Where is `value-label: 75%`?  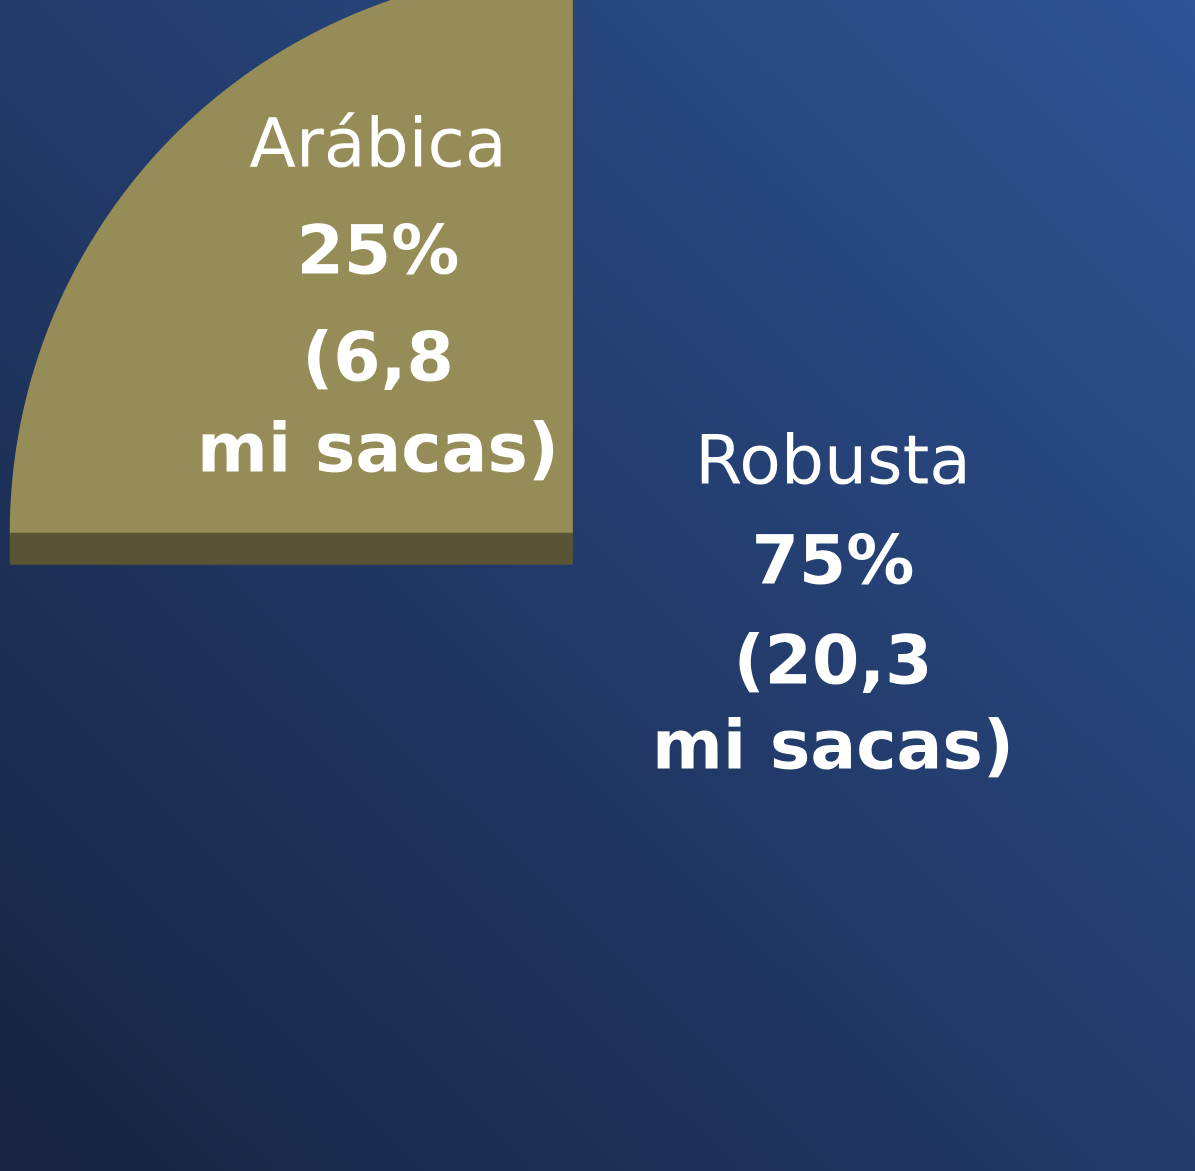 value-label: 75% is located at coordinates (833, 561).